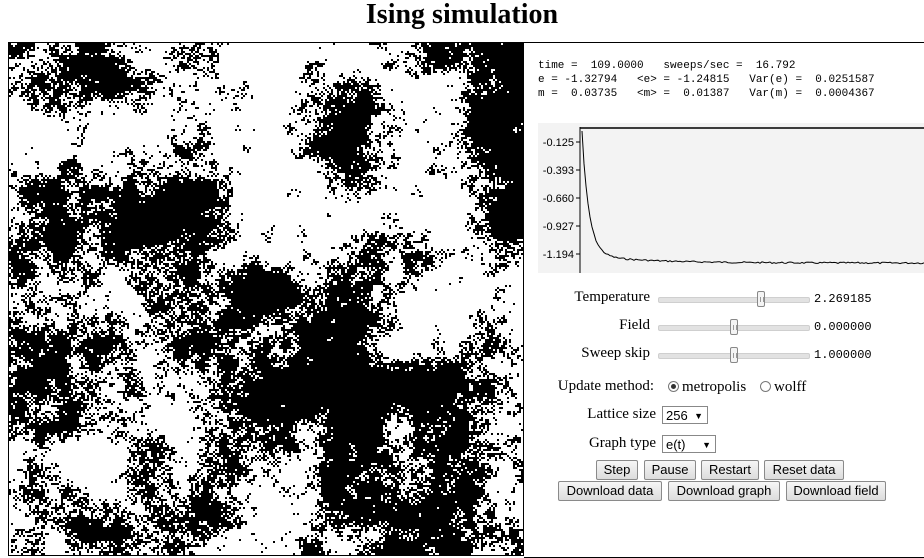 This screenshot has width=924, height=558. What do you see at coordinates (730, 470) in the screenshot?
I see `restart-button: Restart` at bounding box center [730, 470].